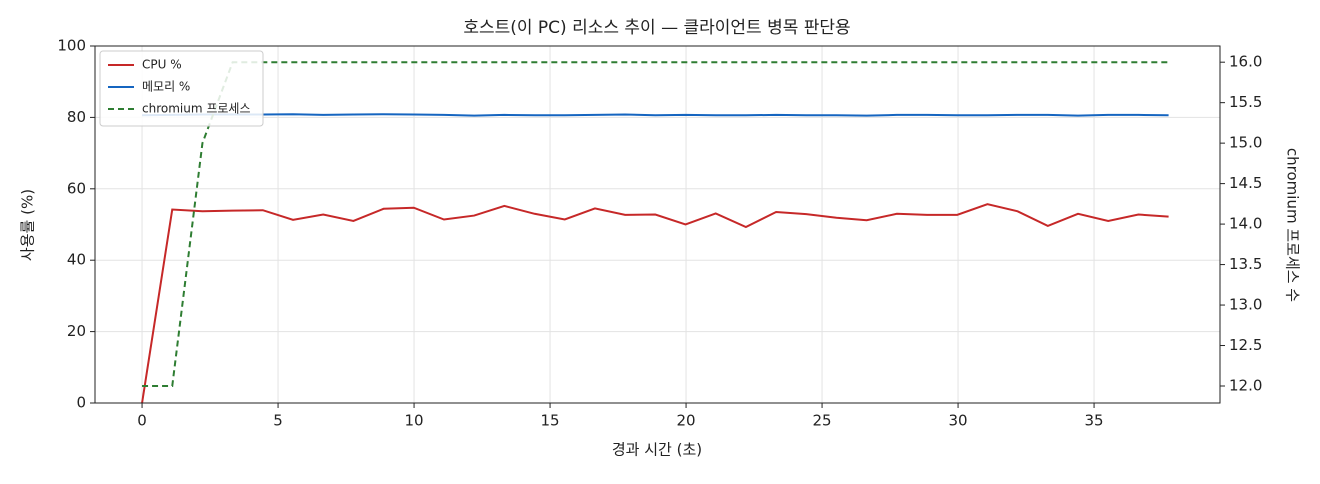  Describe the element at coordinates (686, 421) in the screenshot. I see `x-tick-label: 20` at that location.